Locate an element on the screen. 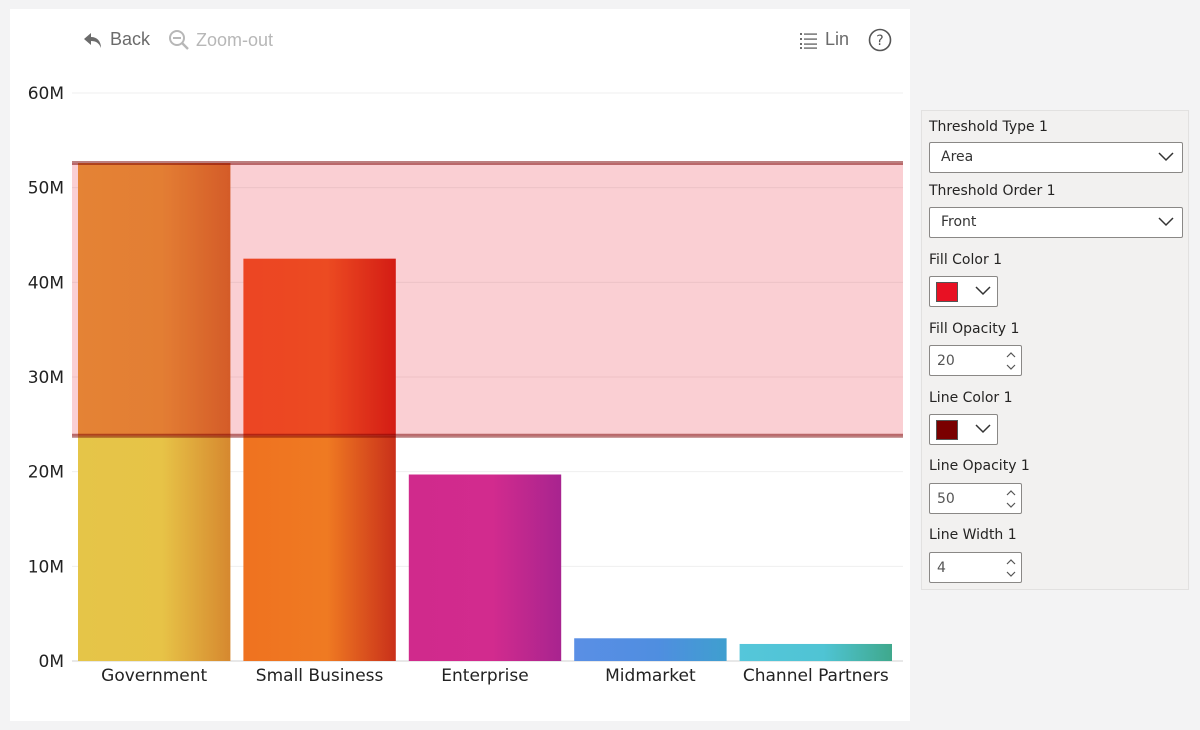 This screenshot has width=1200, height=730. help-button: ? is located at coordinates (880, 40).